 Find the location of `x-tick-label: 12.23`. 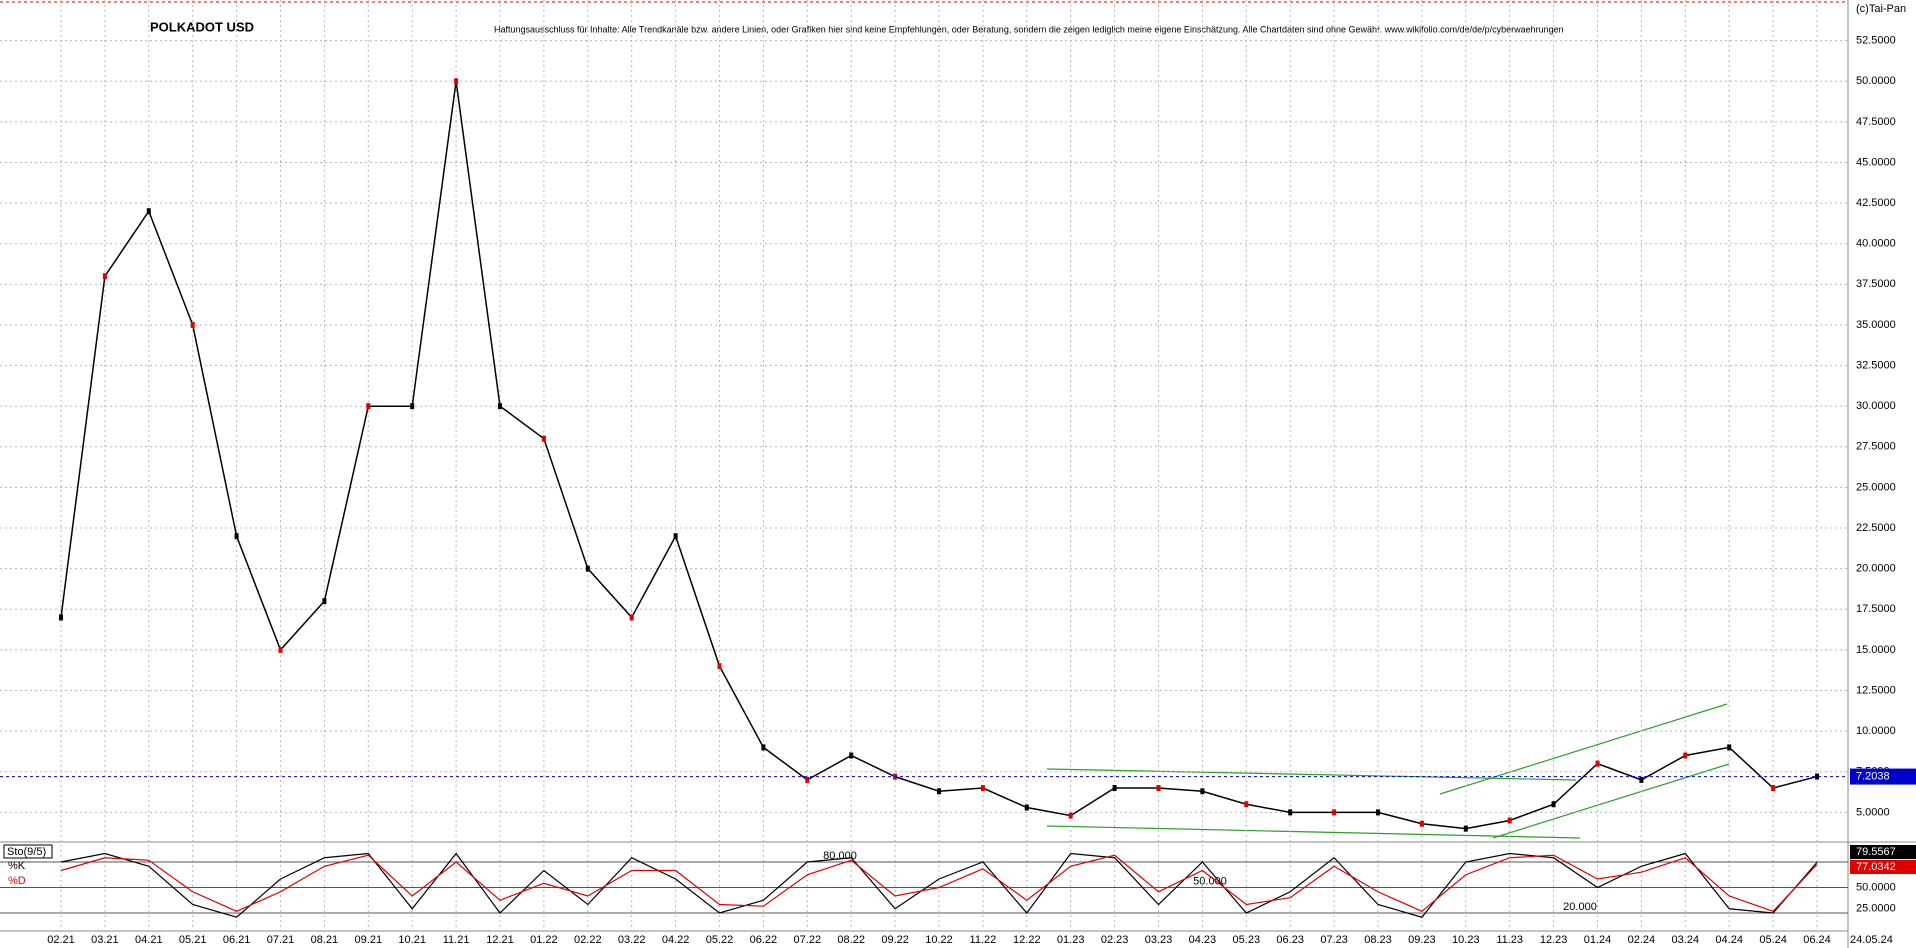

x-tick-label: 12.23 is located at coordinates (1554, 940).